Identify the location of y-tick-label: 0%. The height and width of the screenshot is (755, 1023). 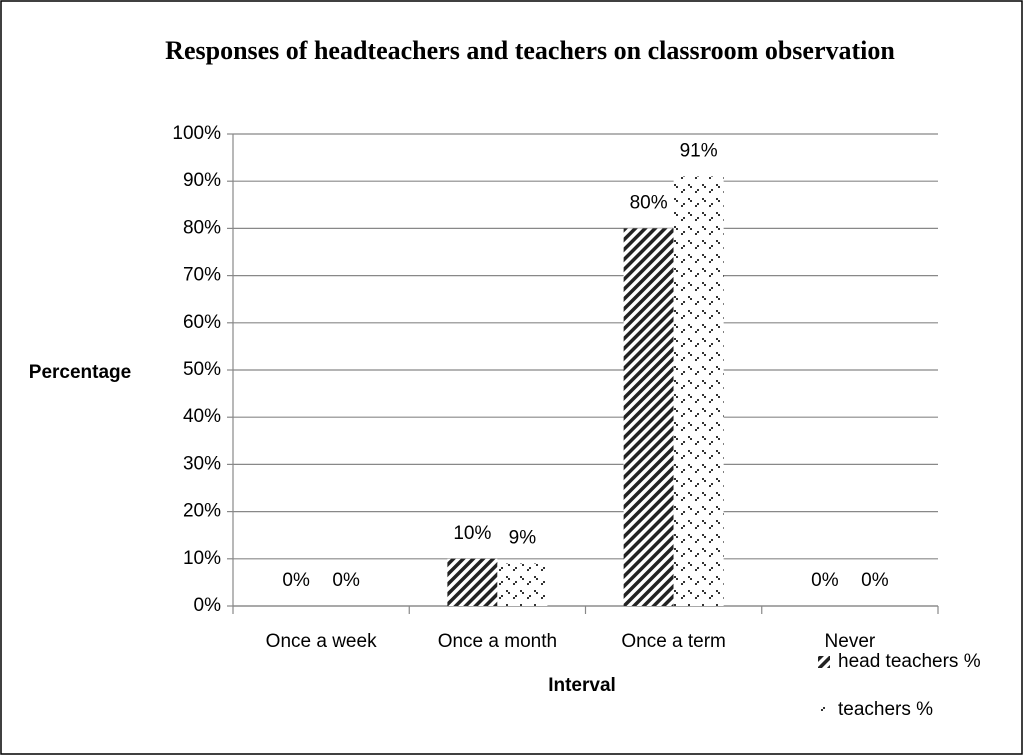
(208, 605).